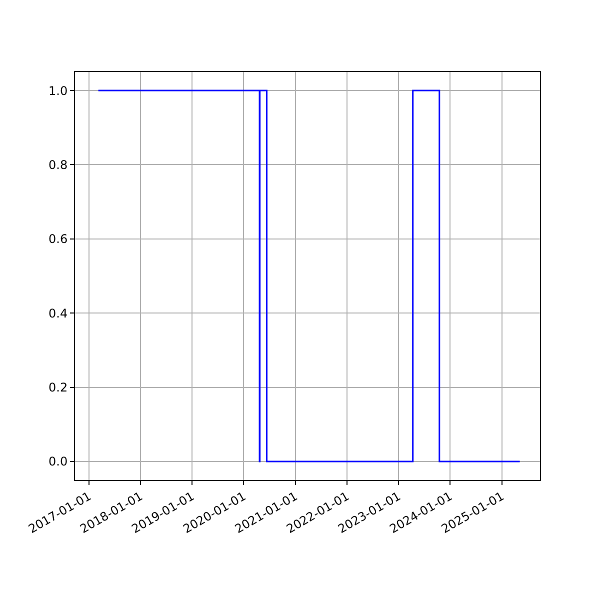 The width and height of the screenshot is (600, 600). I want to click on y-tick-label: 0.4, so click(58, 313).